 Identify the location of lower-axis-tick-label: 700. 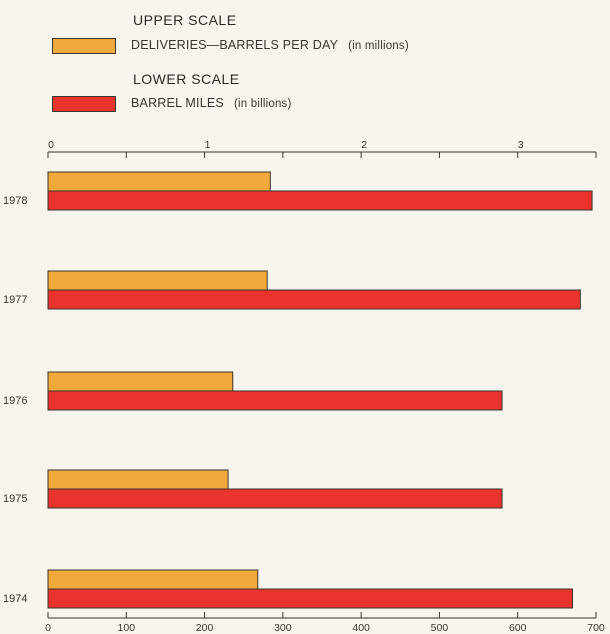
(596, 628).